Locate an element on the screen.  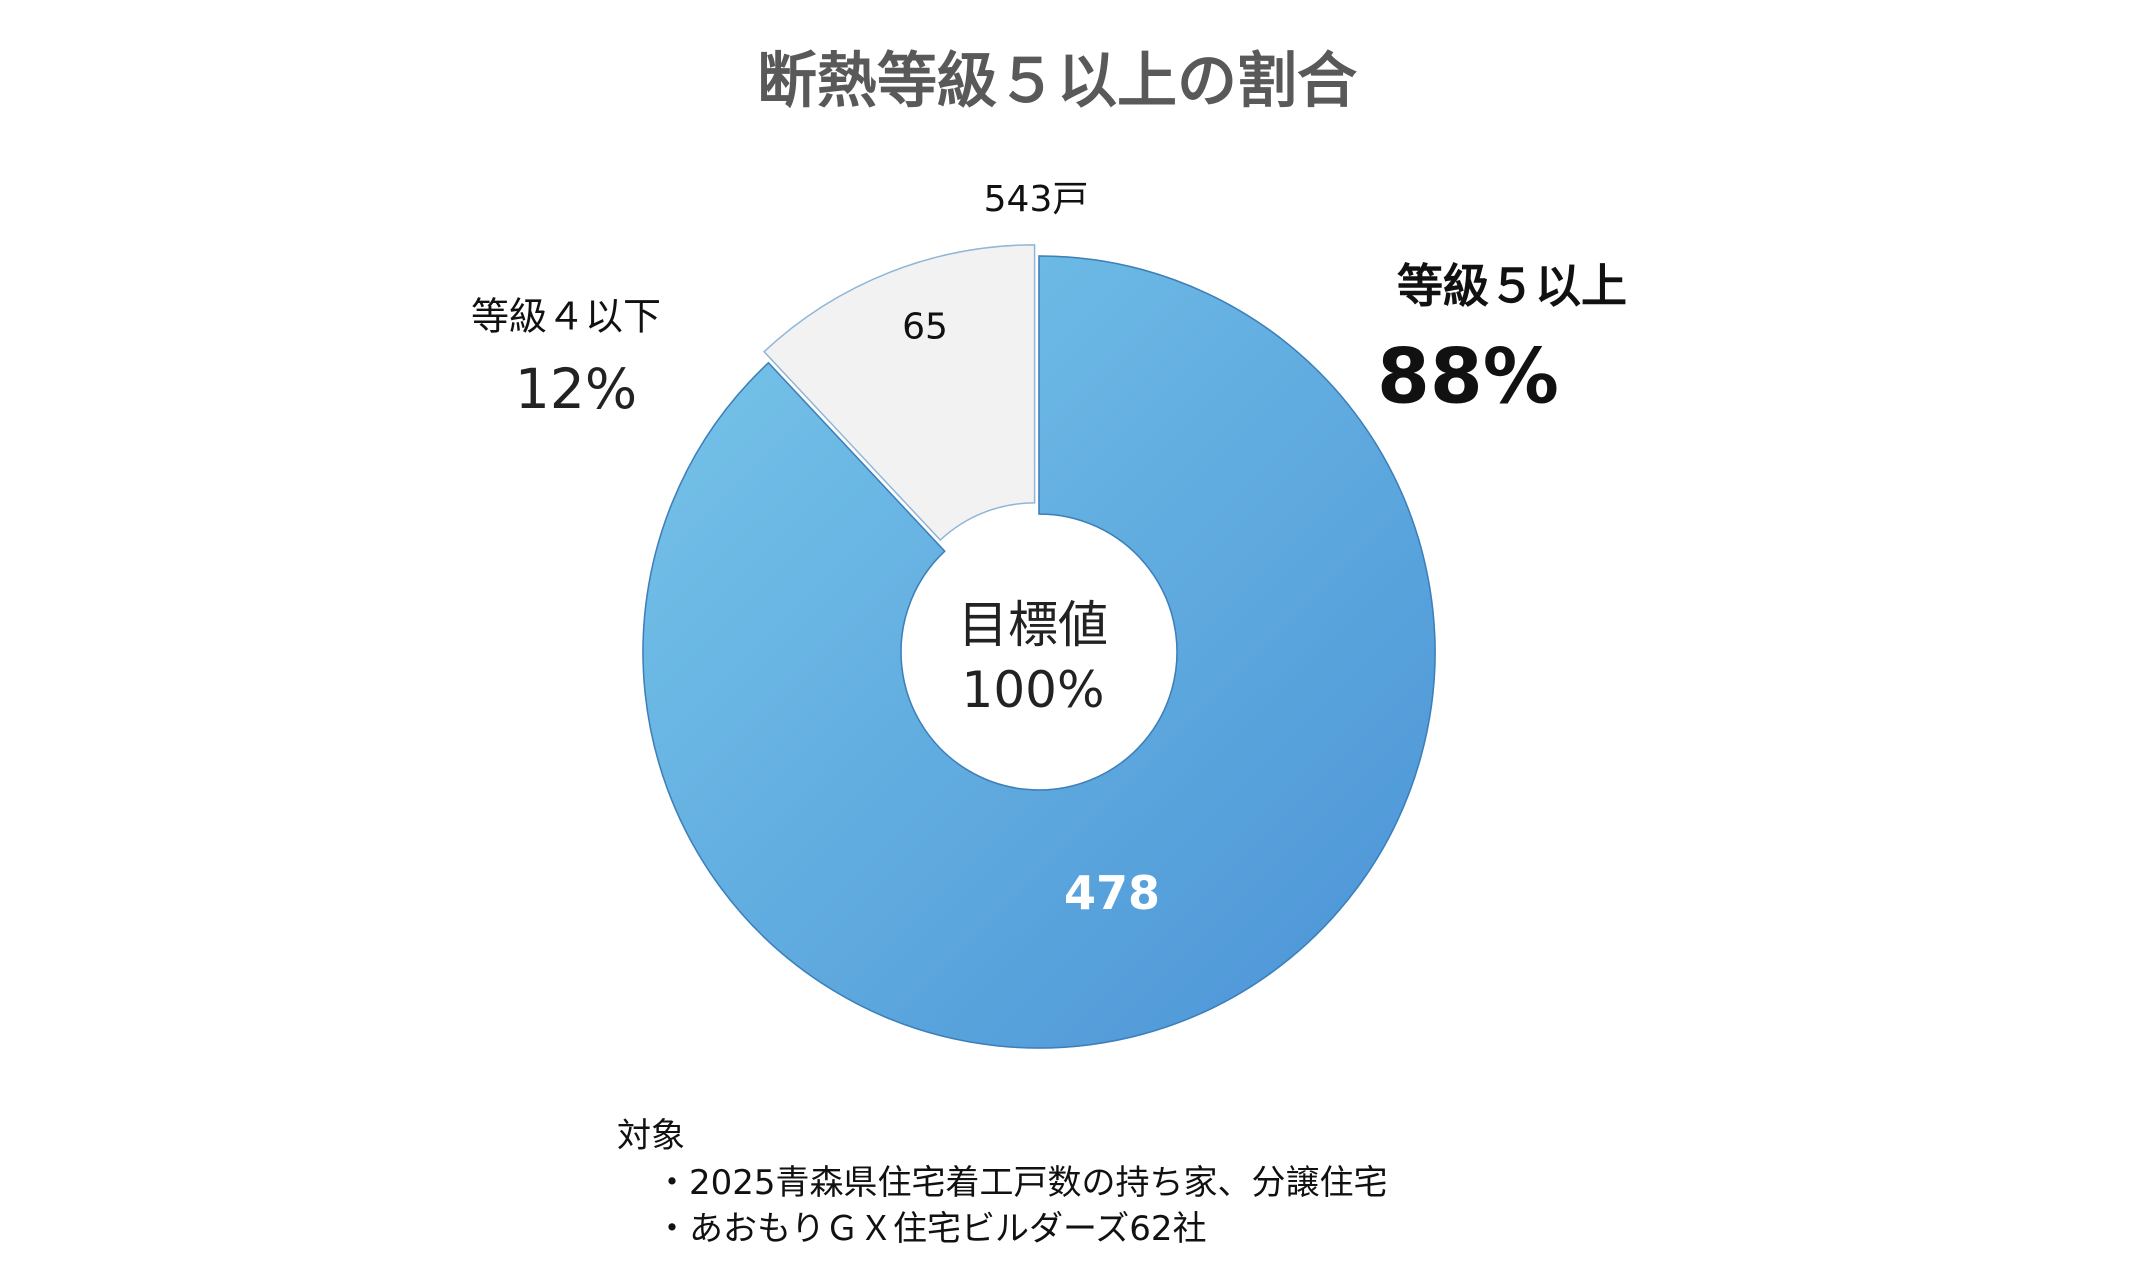
note-heading: 対象 is located at coordinates (651, 1136).